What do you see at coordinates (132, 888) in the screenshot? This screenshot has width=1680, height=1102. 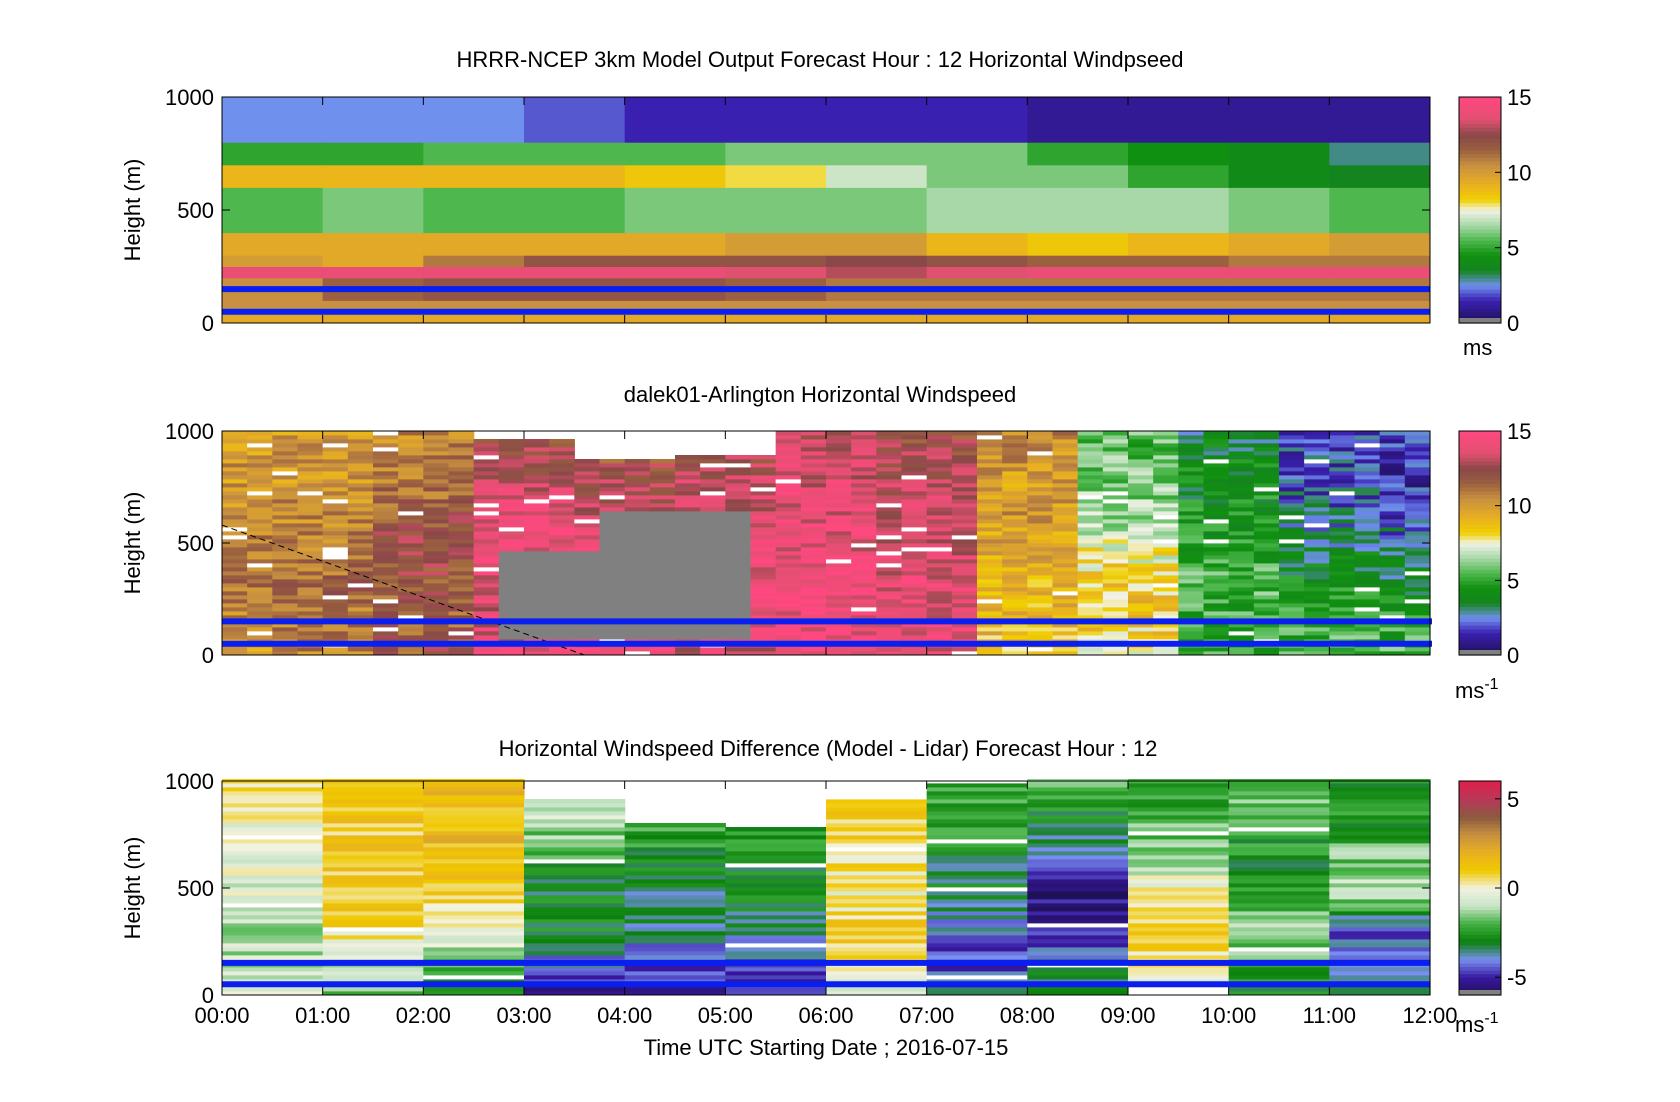 I see `y-axis-label: Height (m)` at bounding box center [132, 888].